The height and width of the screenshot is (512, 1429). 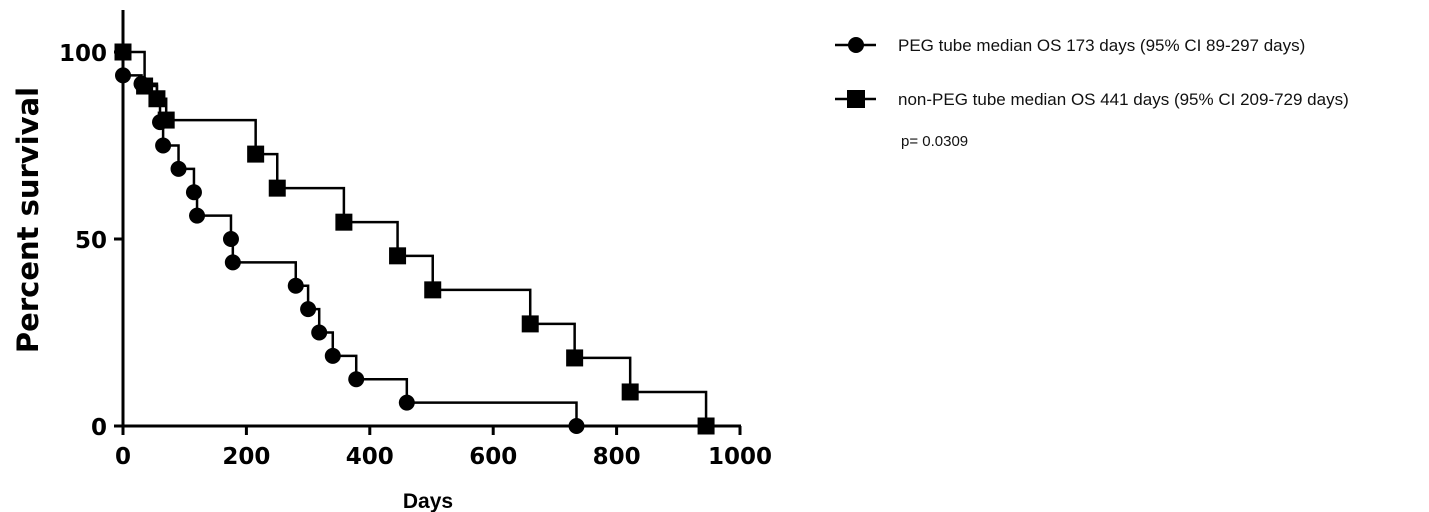 What do you see at coordinates (934, 141) in the screenshot?
I see `p-value-annotation: p= 0.0309` at bounding box center [934, 141].